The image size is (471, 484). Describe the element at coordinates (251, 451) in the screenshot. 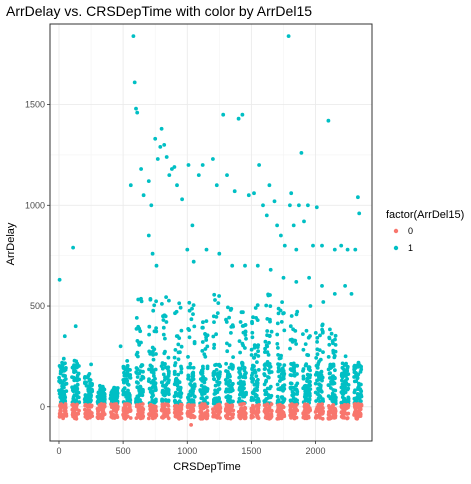

I see `x-tick-label: 1500` at that location.